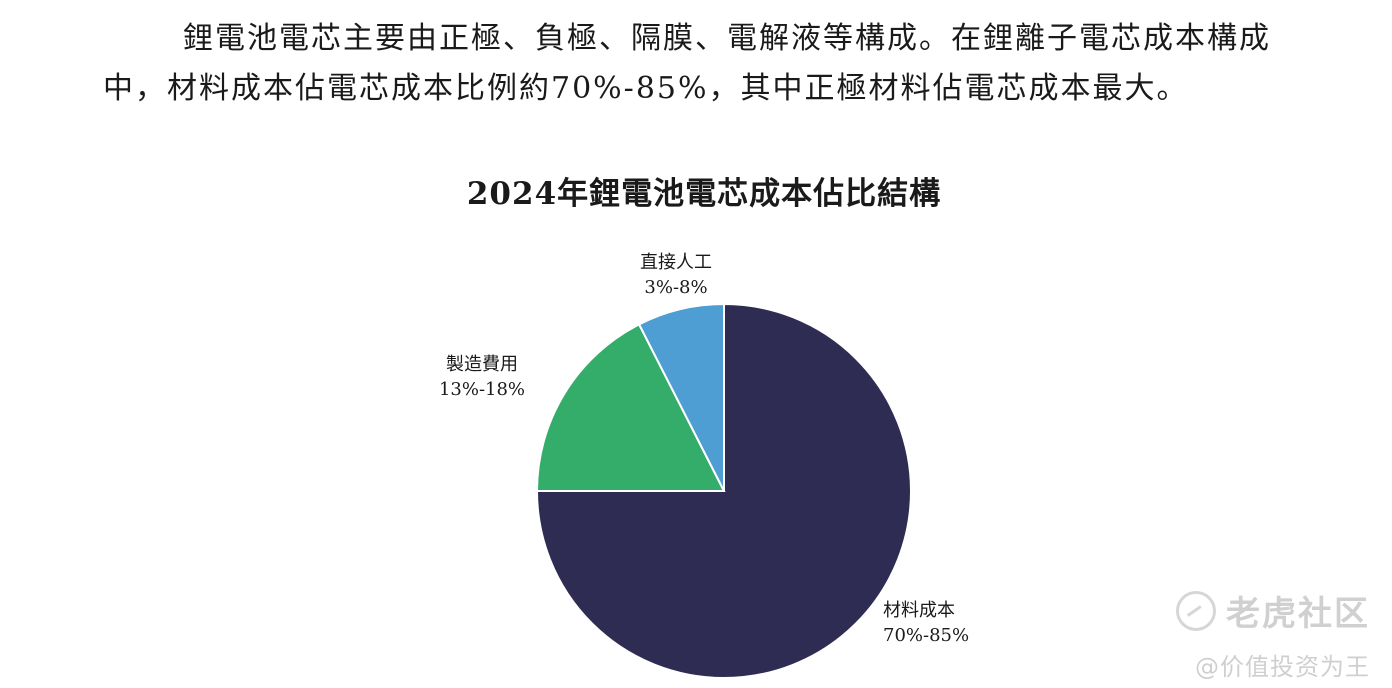  What do you see at coordinates (676, 262) in the screenshot?
I see `slice-label-3: 直接人工` at bounding box center [676, 262].